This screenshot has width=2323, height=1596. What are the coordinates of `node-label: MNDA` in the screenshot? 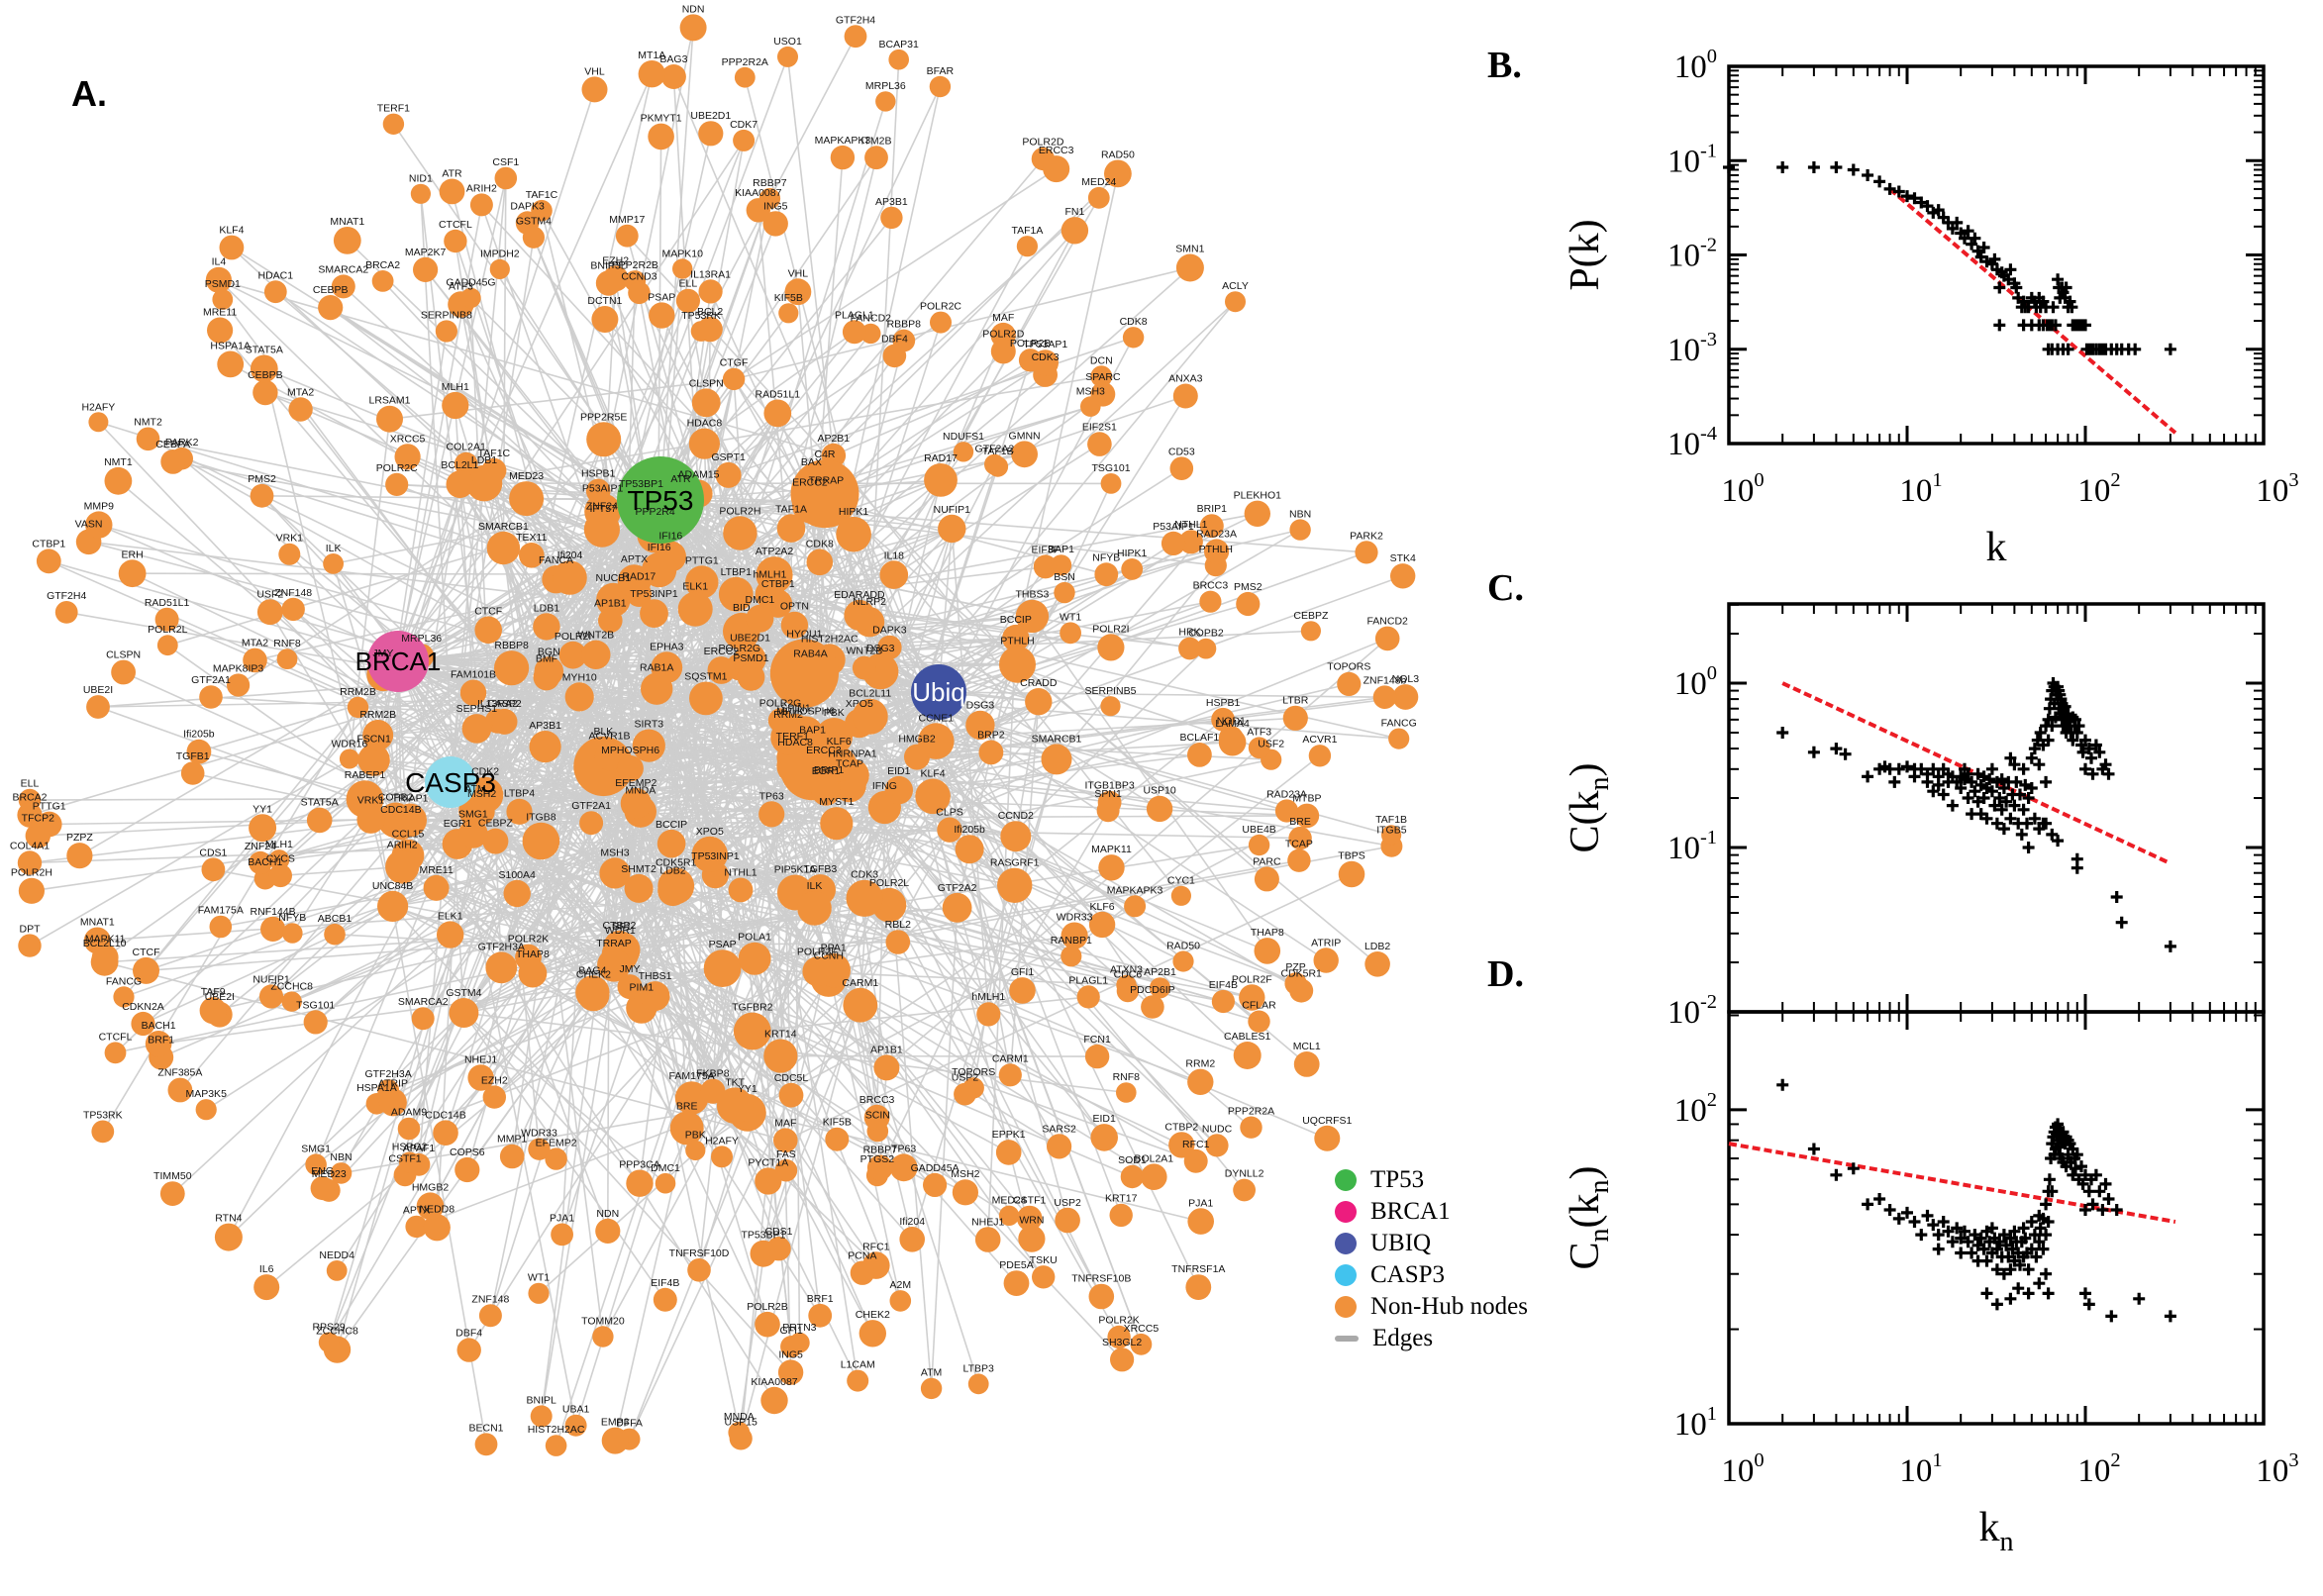 It's located at (640, 791).